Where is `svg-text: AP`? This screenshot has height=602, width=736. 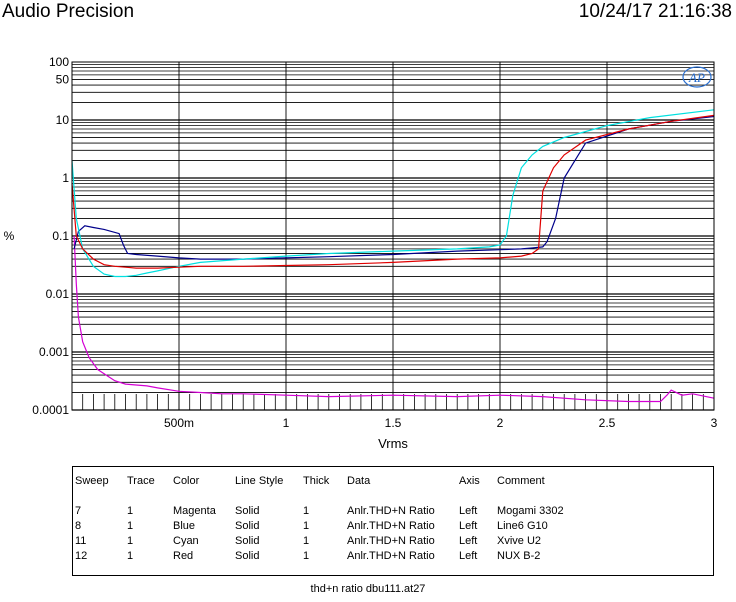
svg-text: AP is located at coordinates (696, 77).